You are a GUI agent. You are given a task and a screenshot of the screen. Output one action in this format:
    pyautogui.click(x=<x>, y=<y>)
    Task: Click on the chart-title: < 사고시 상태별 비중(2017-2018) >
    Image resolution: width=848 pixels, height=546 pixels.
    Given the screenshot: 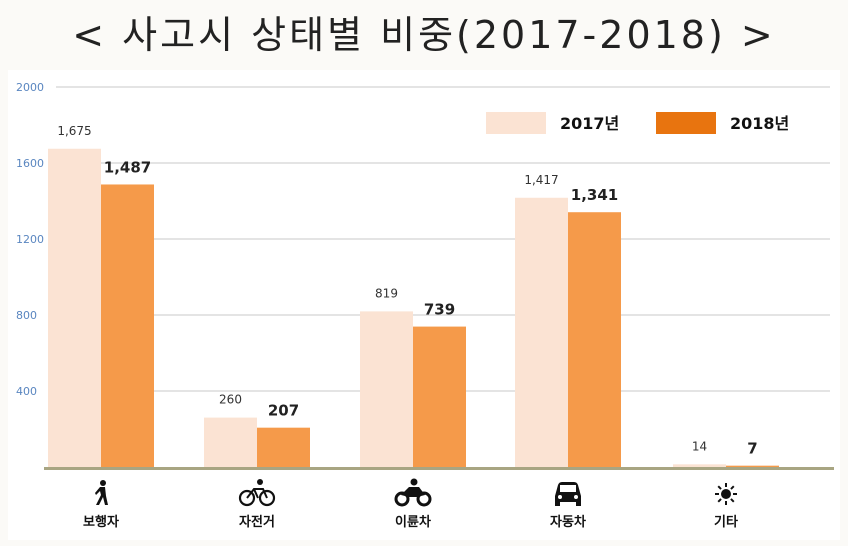 What is the action you would take?
    pyautogui.click(x=424, y=35)
    